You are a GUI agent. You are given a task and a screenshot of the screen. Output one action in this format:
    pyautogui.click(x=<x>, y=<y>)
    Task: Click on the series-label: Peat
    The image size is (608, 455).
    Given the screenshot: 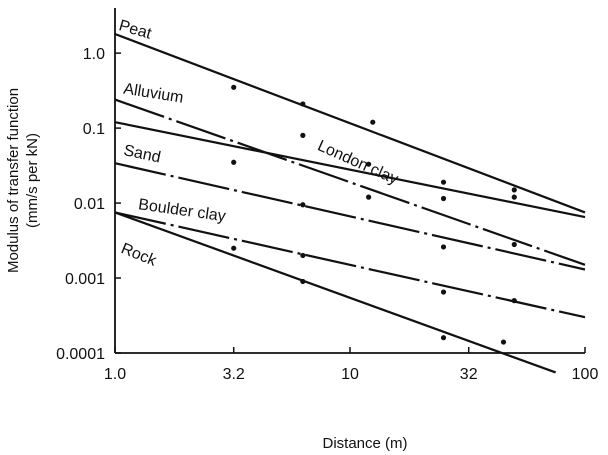 What is the action you would take?
    pyautogui.click(x=135, y=30)
    